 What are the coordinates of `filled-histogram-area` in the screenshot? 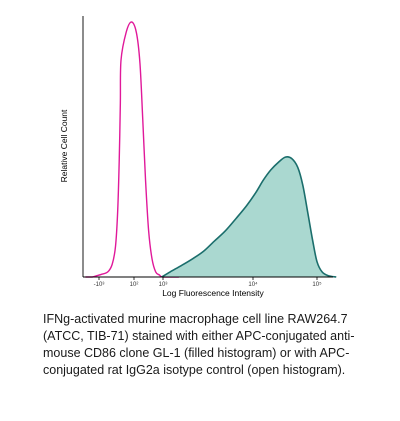 It's located at (249, 216).